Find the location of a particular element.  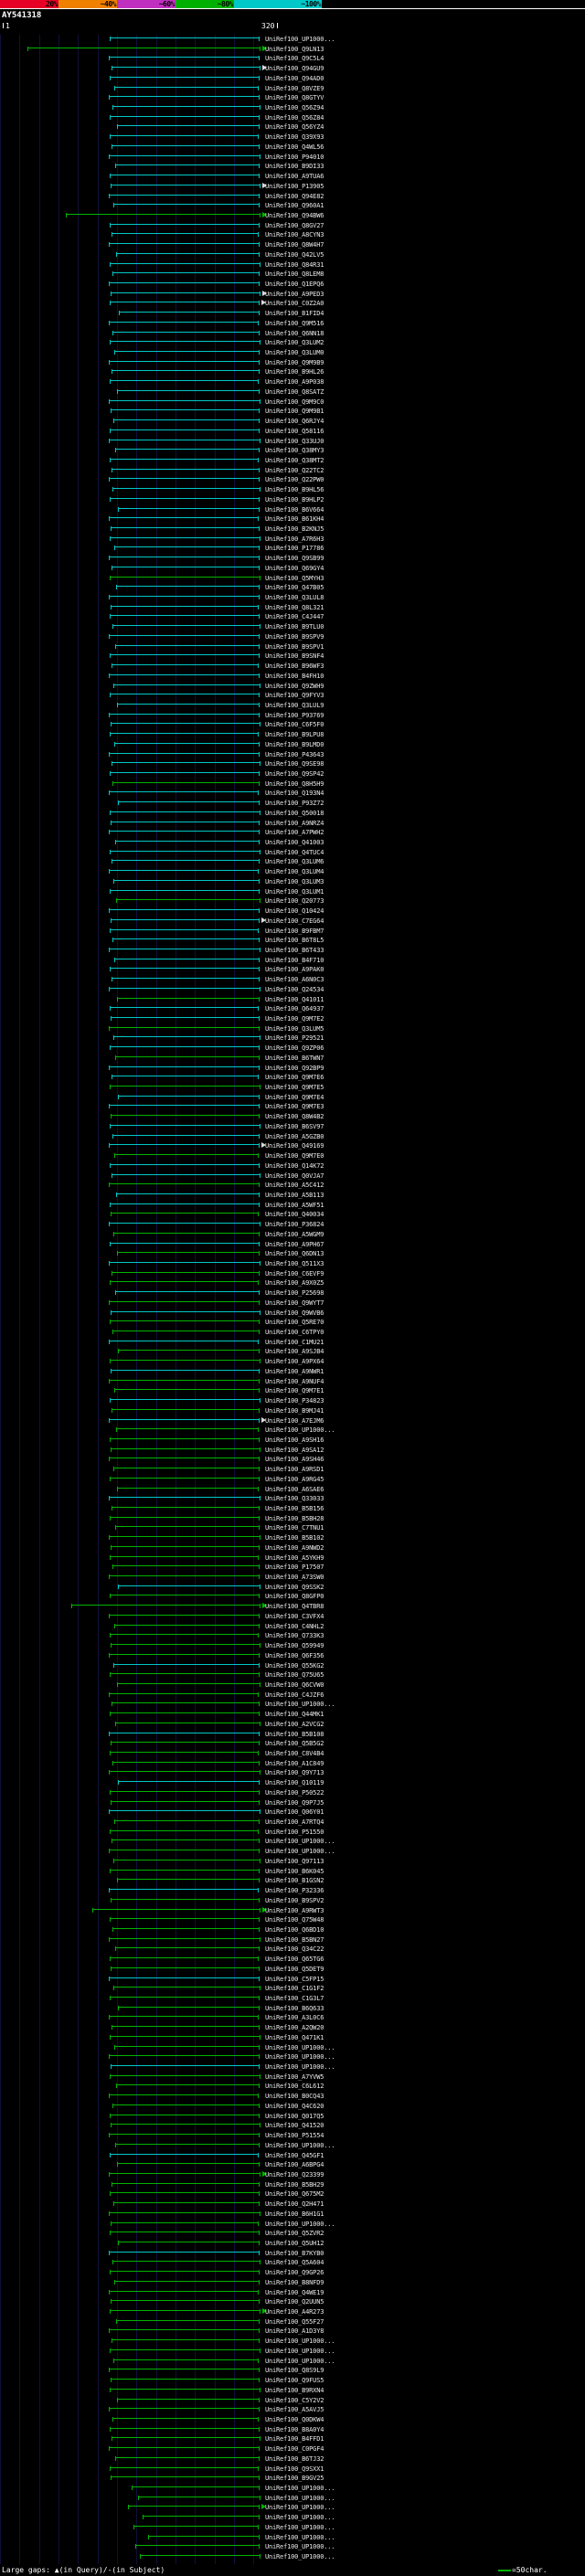

hit-label: UniRef100_Q960A1 is located at coordinates (295, 206).